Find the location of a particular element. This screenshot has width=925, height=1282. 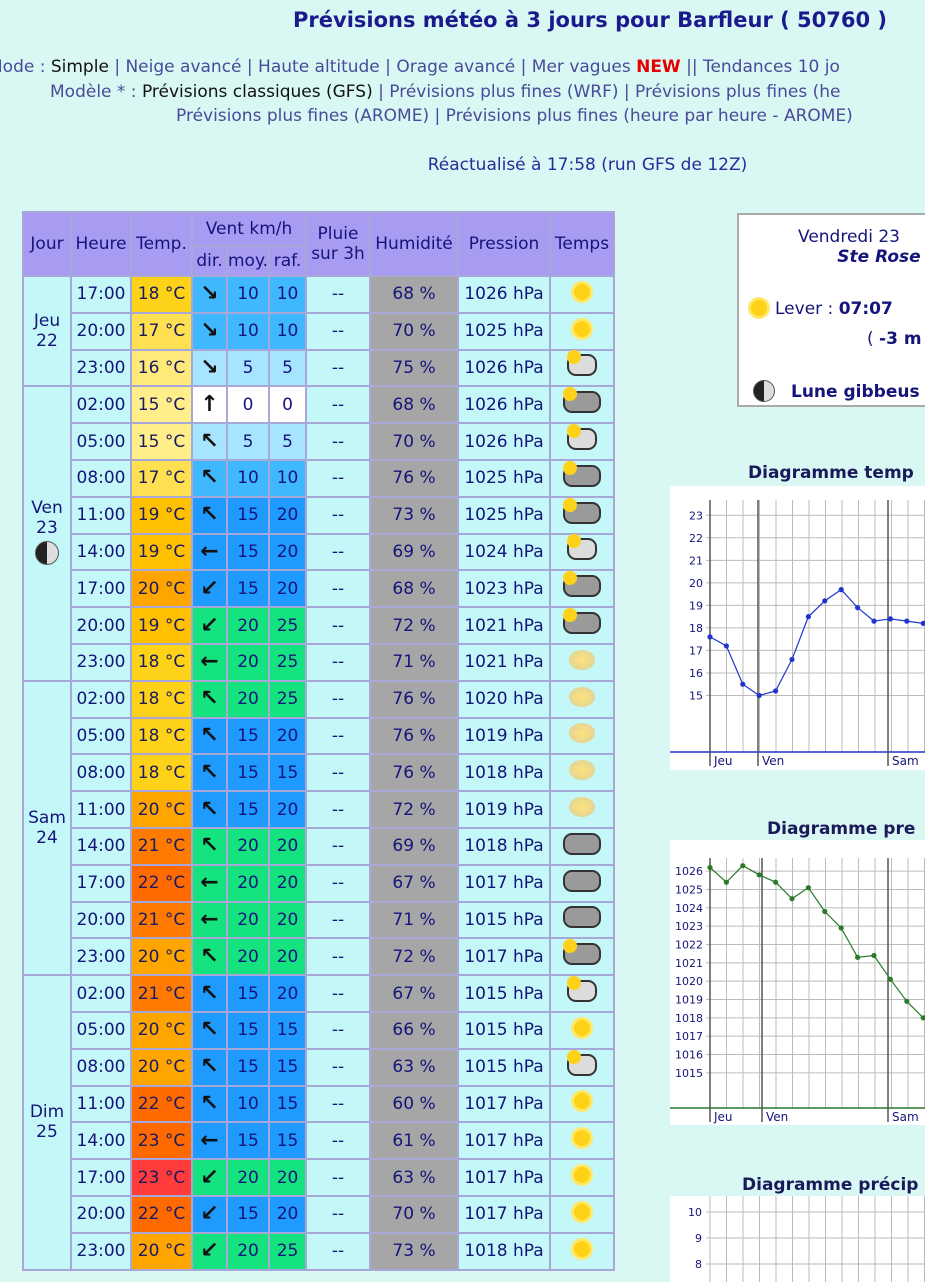

model-arome: Prévisions plus fines (AROME) is located at coordinates (303, 116).